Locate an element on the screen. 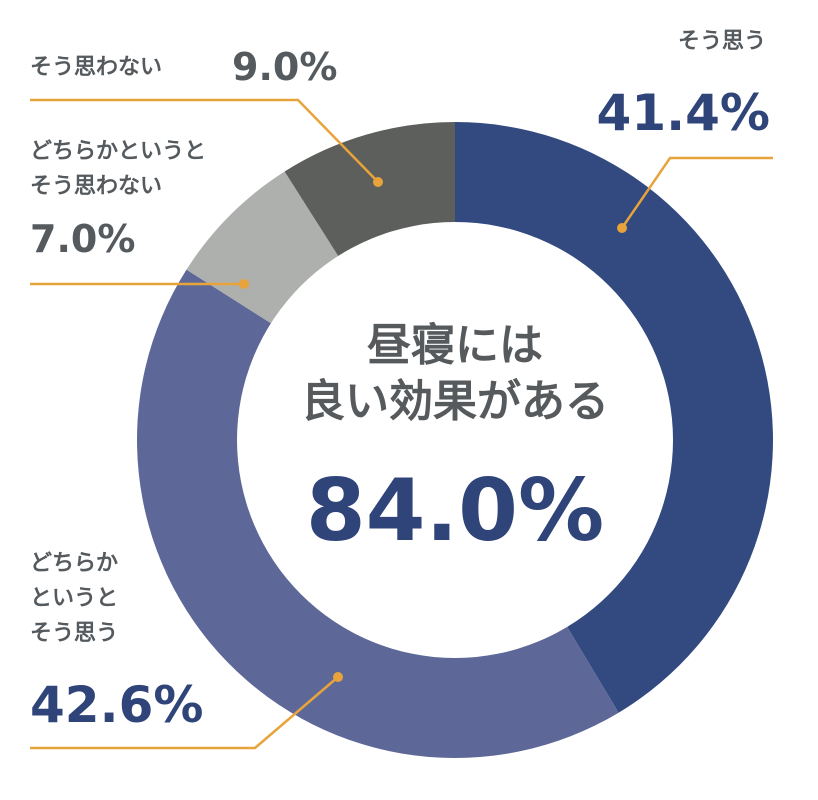 The height and width of the screenshot is (800, 818). slice-0-label-line-0: そう思う is located at coordinates (722, 41).